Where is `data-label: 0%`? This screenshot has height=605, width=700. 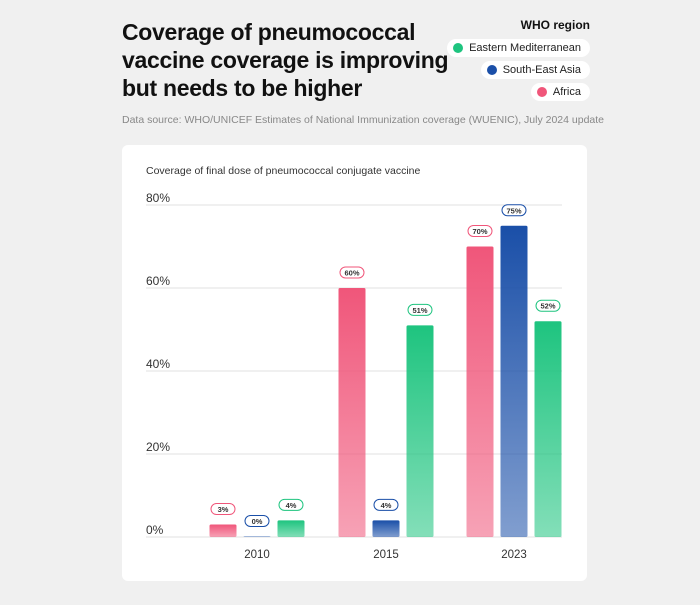 data-label: 0% is located at coordinates (257, 521).